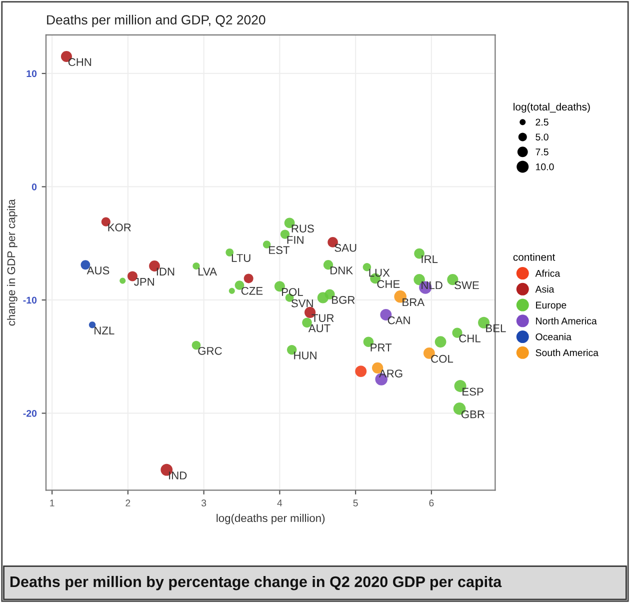 This screenshot has width=630, height=603. I want to click on annotation: KOR, so click(119, 228).